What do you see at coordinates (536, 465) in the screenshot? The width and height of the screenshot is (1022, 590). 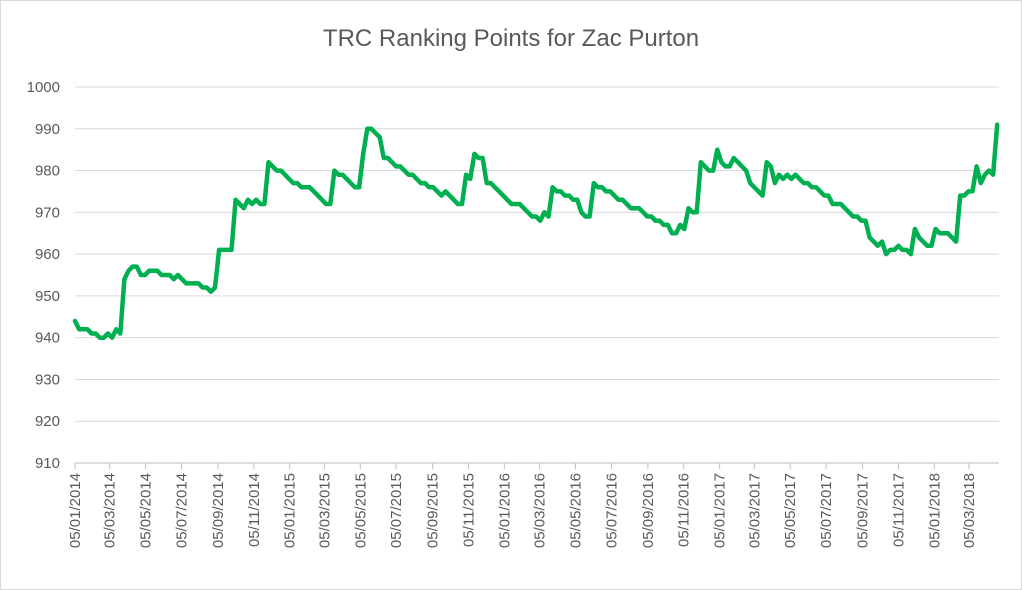 I see `x-axis` at bounding box center [536, 465].